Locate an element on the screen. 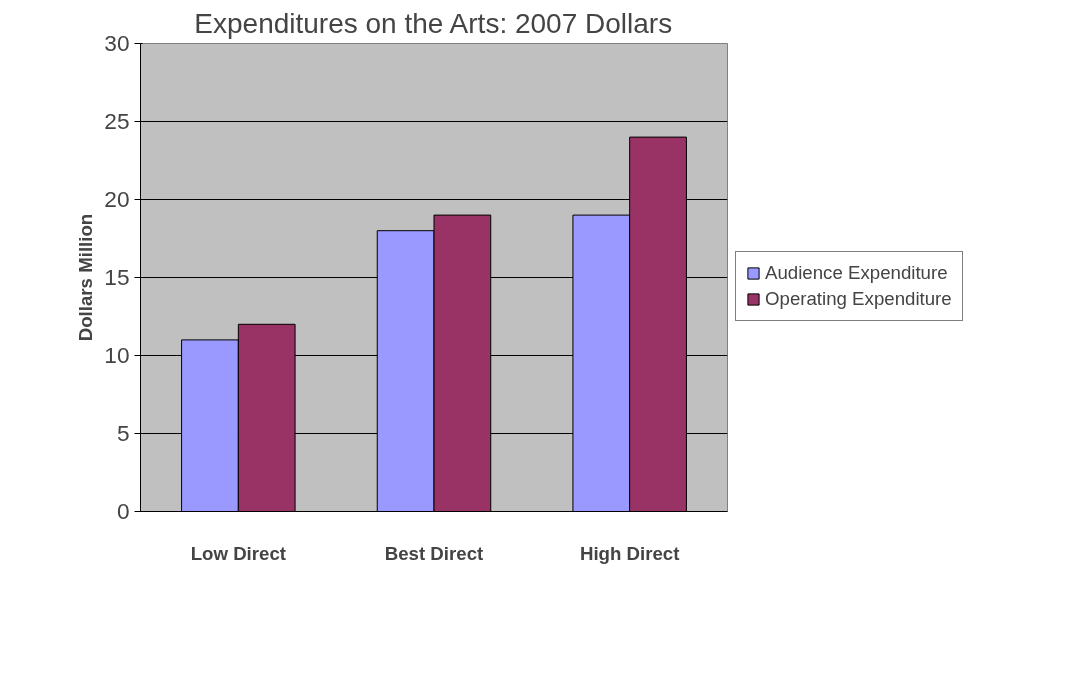 Image resolution: width=1069 pixels, height=688 pixels. x-tick-label: Low Direct is located at coordinates (238, 553).